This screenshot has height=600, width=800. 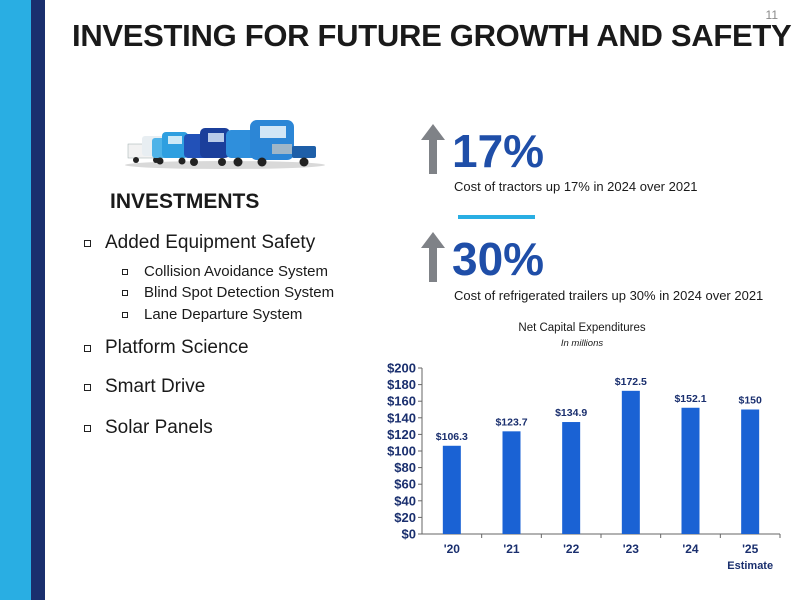 I want to click on left-dark-stripe, so click(x=38, y=300).